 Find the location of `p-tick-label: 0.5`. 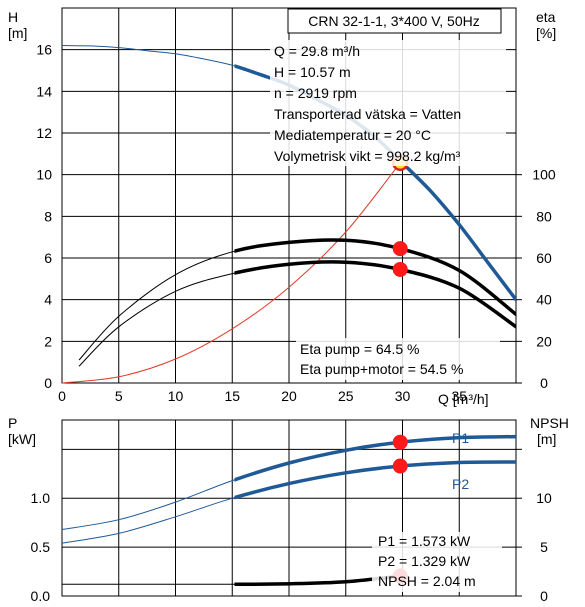

p-tick-label: 0.5 is located at coordinates (41, 547).